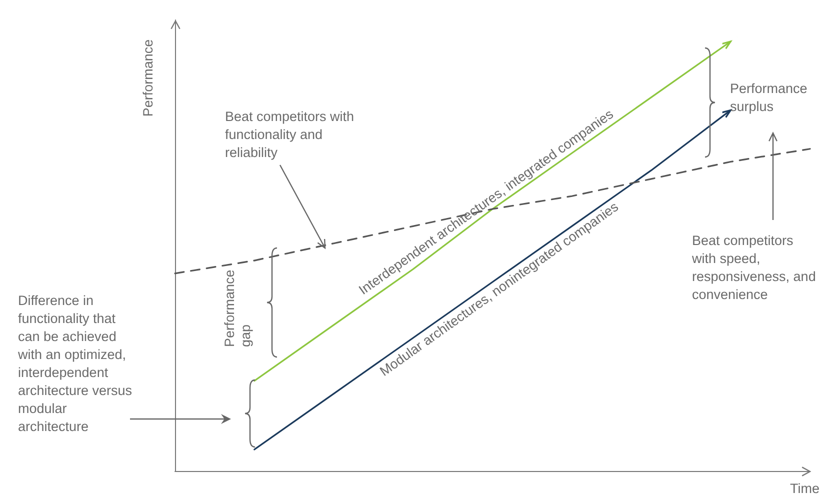 Image resolution: width=822 pixels, height=498 pixels. I want to click on annotation: Performance gap, so click(238, 307).